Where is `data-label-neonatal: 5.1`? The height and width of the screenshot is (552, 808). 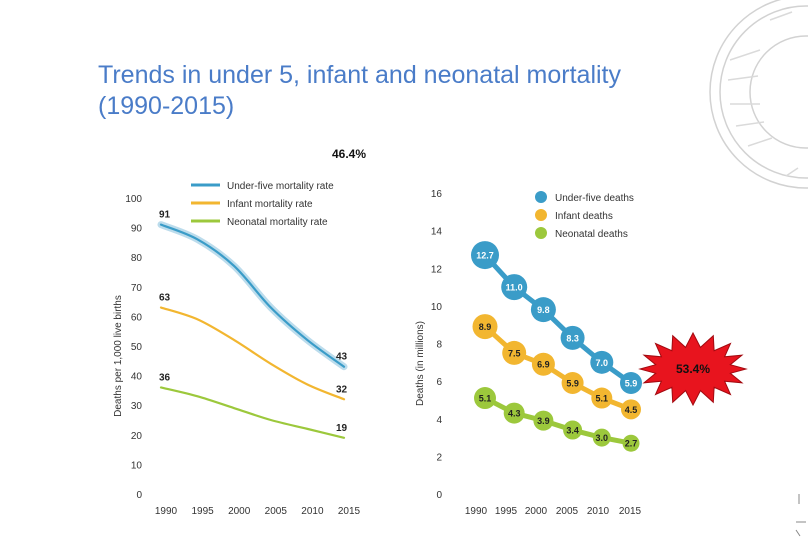 data-label-neonatal: 5.1 is located at coordinates (485, 399).